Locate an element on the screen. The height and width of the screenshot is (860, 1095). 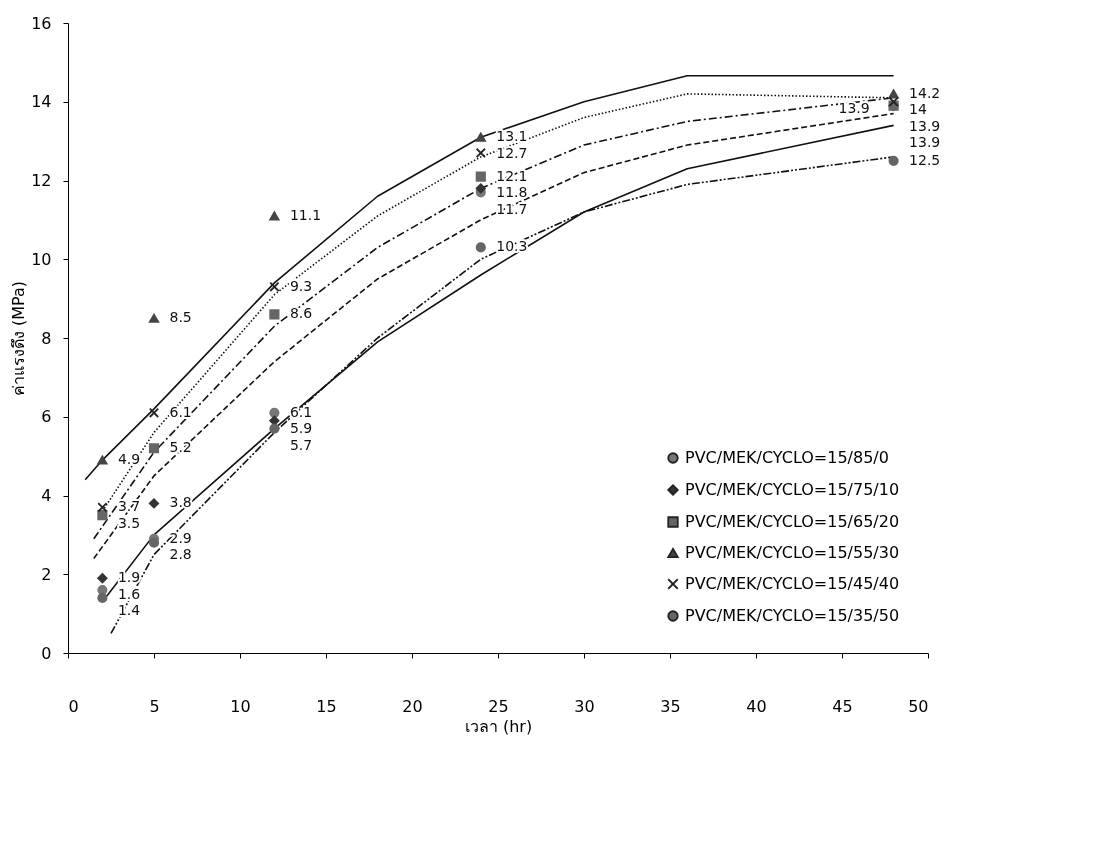
y-tick-label: 8 is located at coordinates (46, 338).